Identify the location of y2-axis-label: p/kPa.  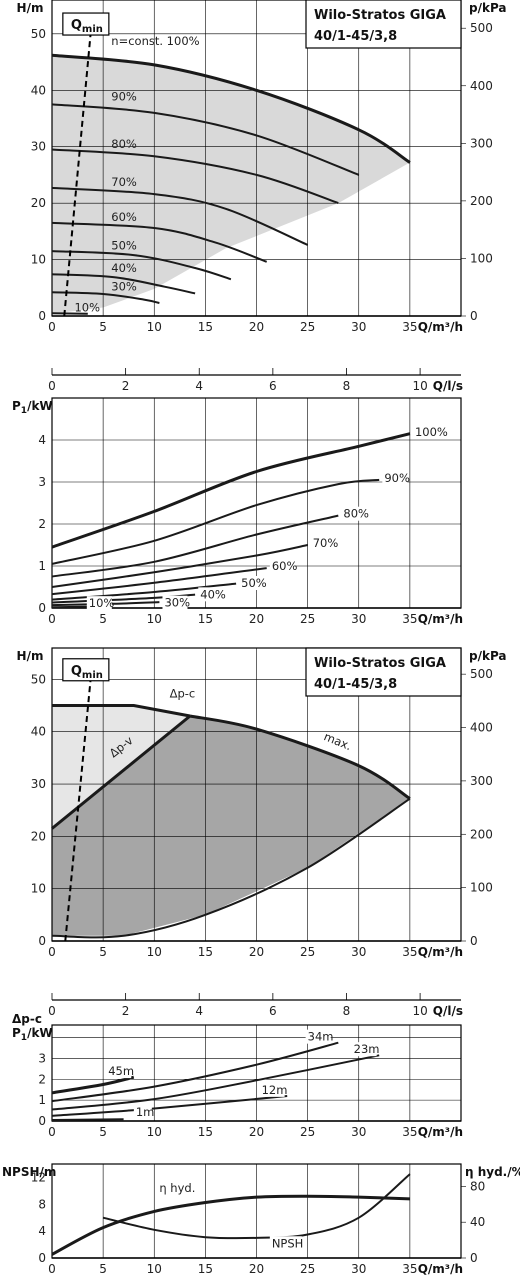
(488, 656).